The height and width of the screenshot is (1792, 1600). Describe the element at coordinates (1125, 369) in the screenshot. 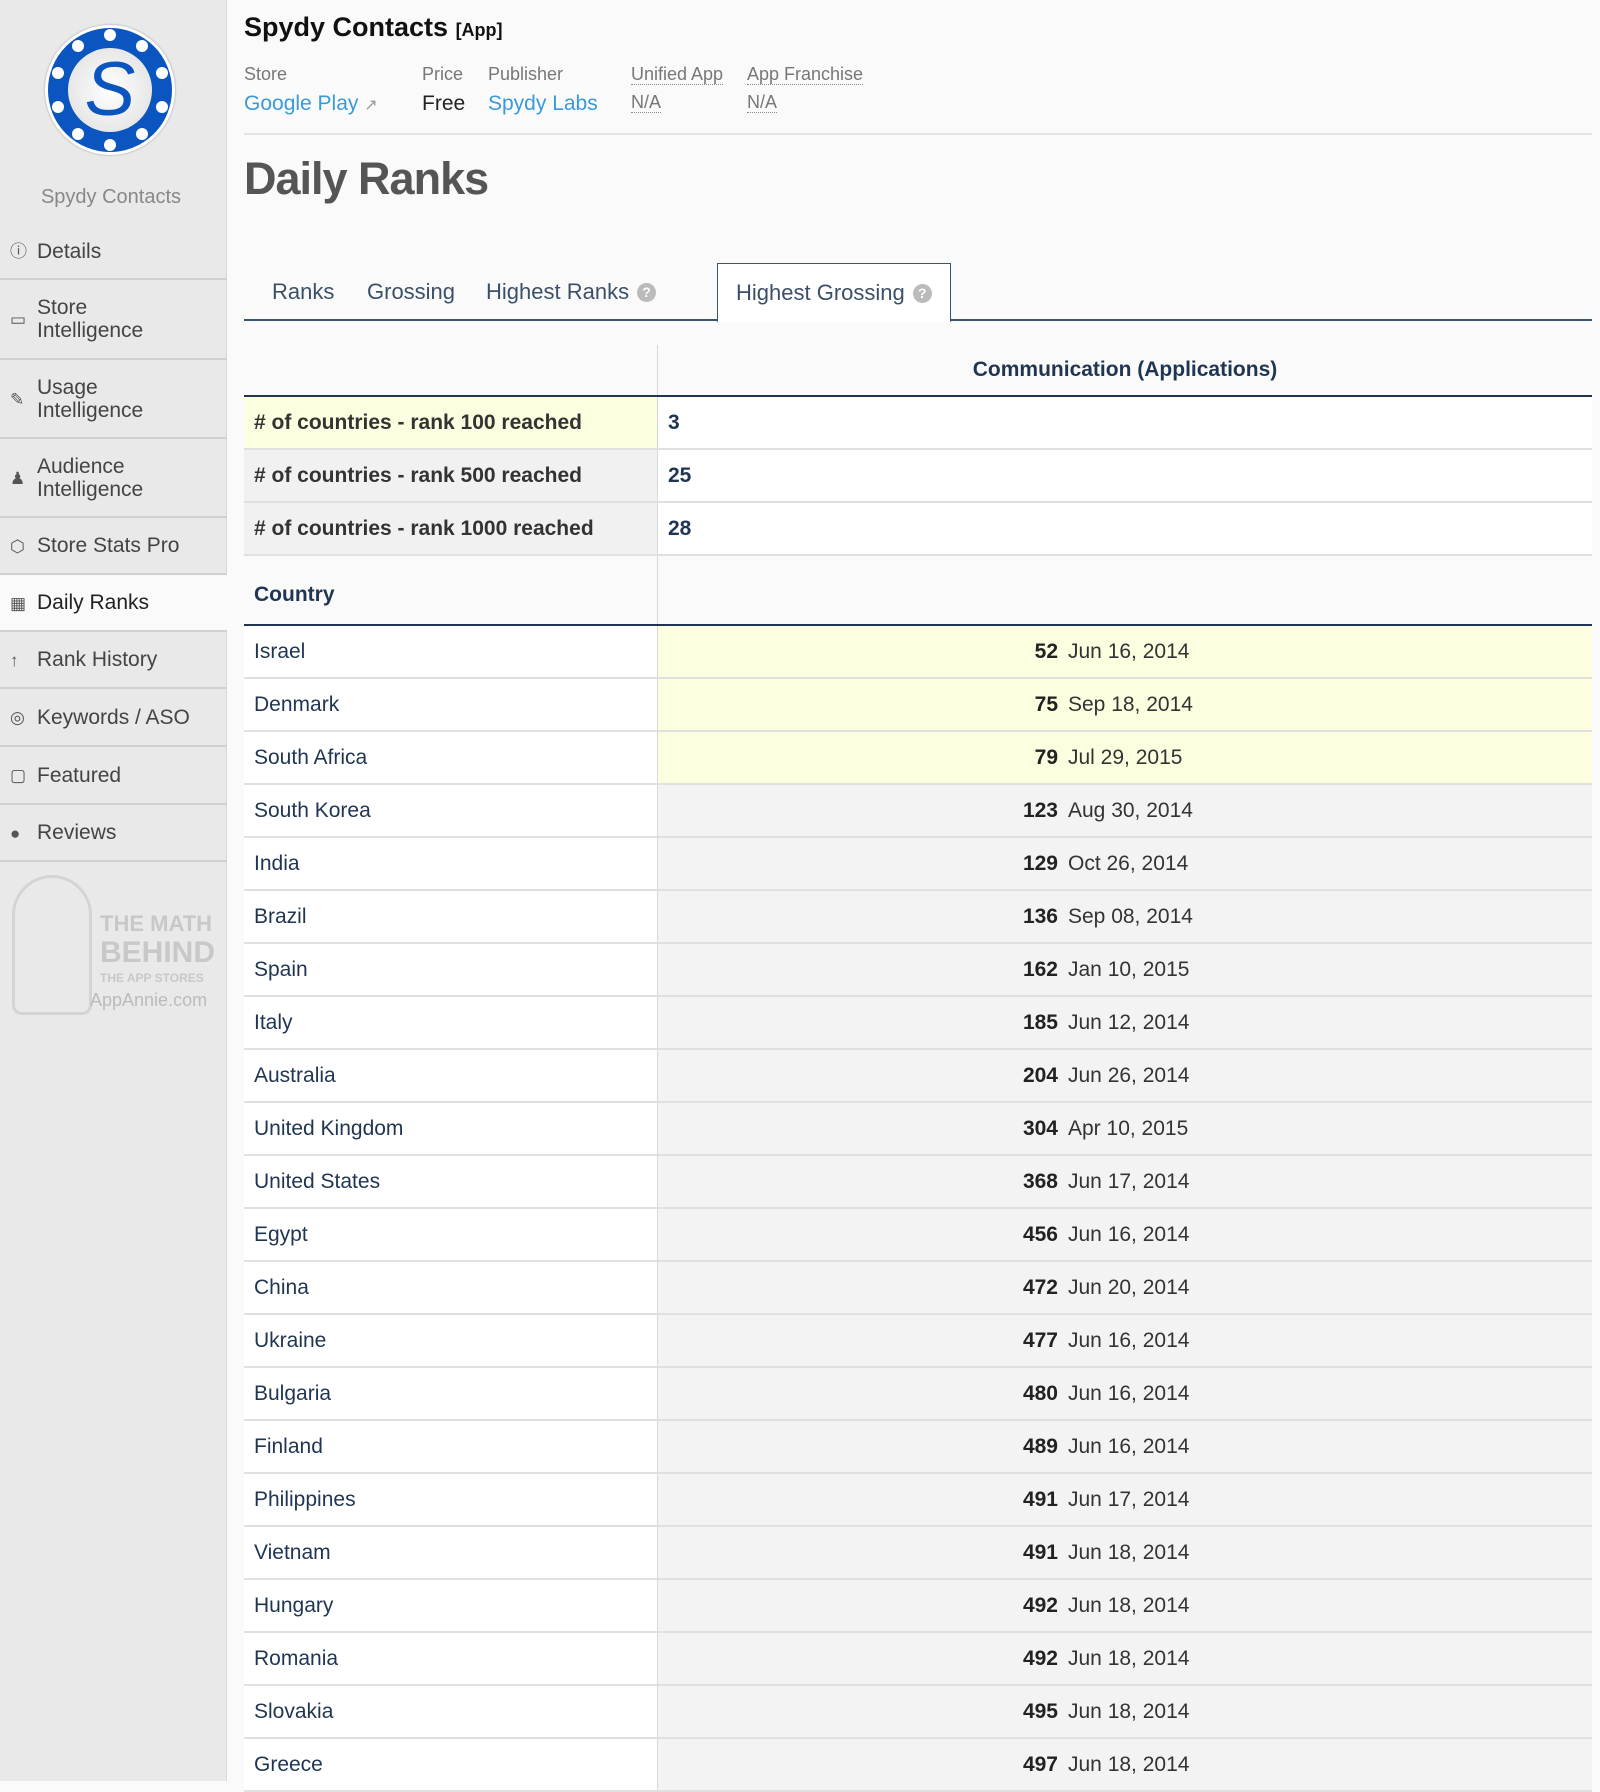

I see `category-column-header: Communication (Applications)` at that location.